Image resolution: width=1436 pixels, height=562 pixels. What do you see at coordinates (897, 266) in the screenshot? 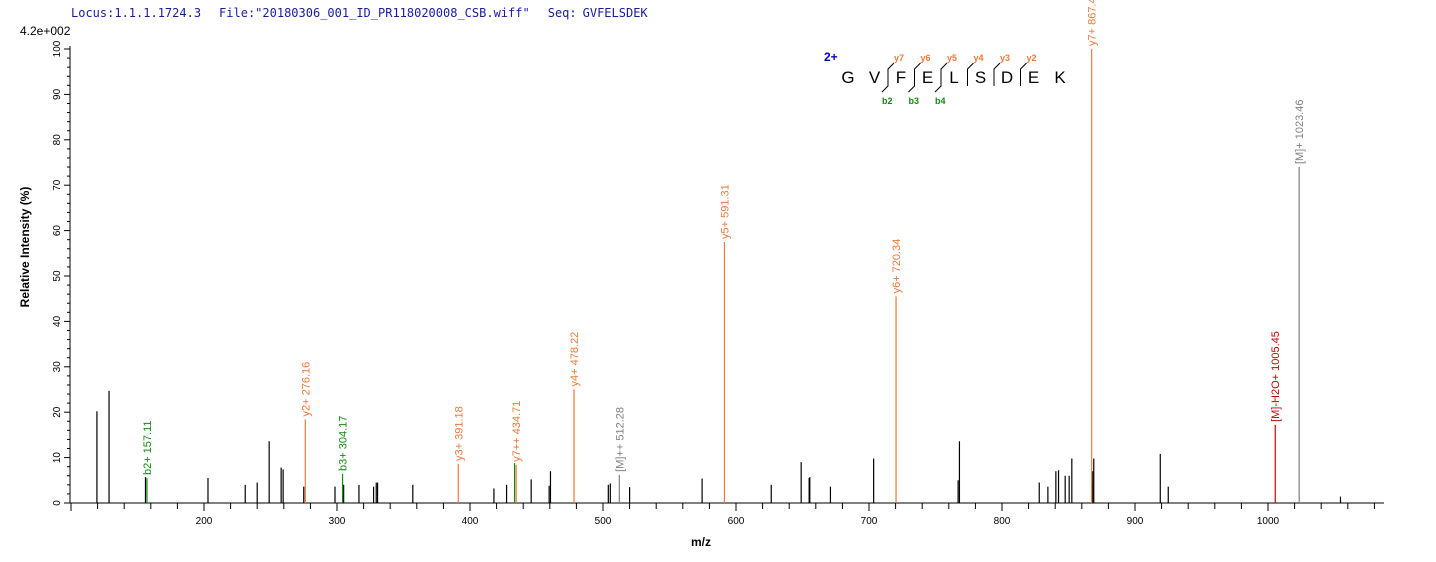
I see `y-ion-peak-label: y6+ 720.34` at bounding box center [897, 266].